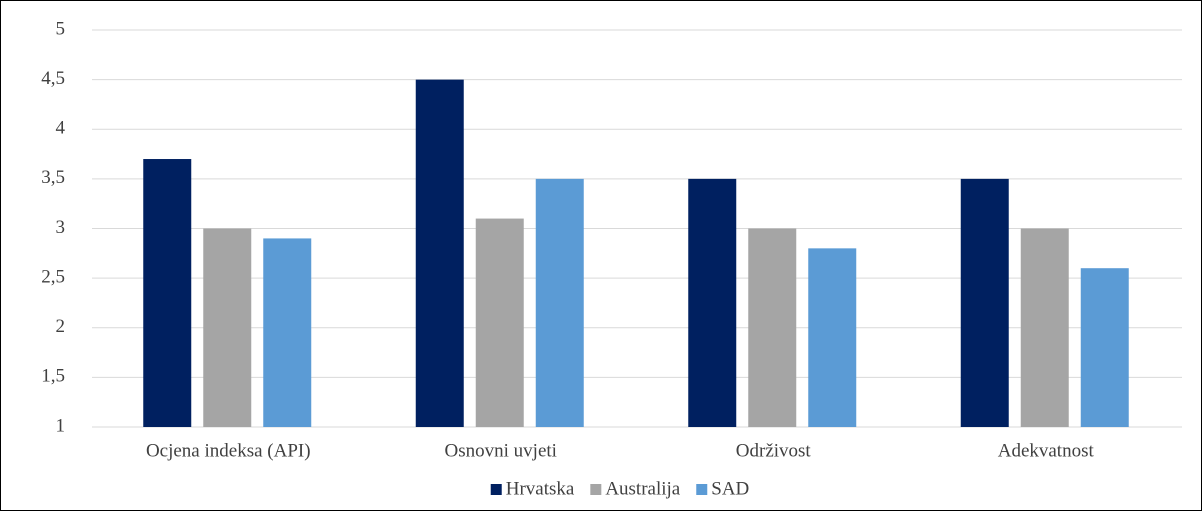 This screenshot has height=511, width=1202. Describe the element at coordinates (53, 376) in the screenshot. I see `y-tick-label: 1,5` at that location.